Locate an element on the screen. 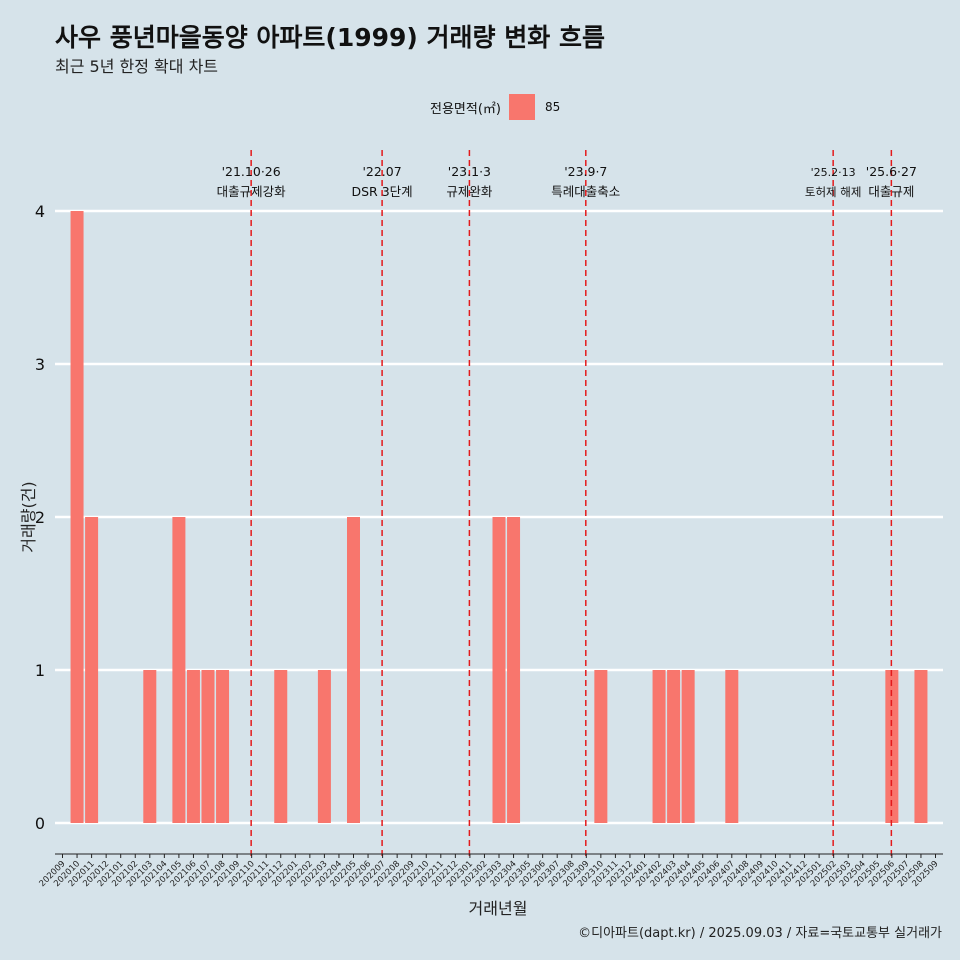 The width and height of the screenshot is (960, 960). legend-label: 85 is located at coordinates (552, 107).